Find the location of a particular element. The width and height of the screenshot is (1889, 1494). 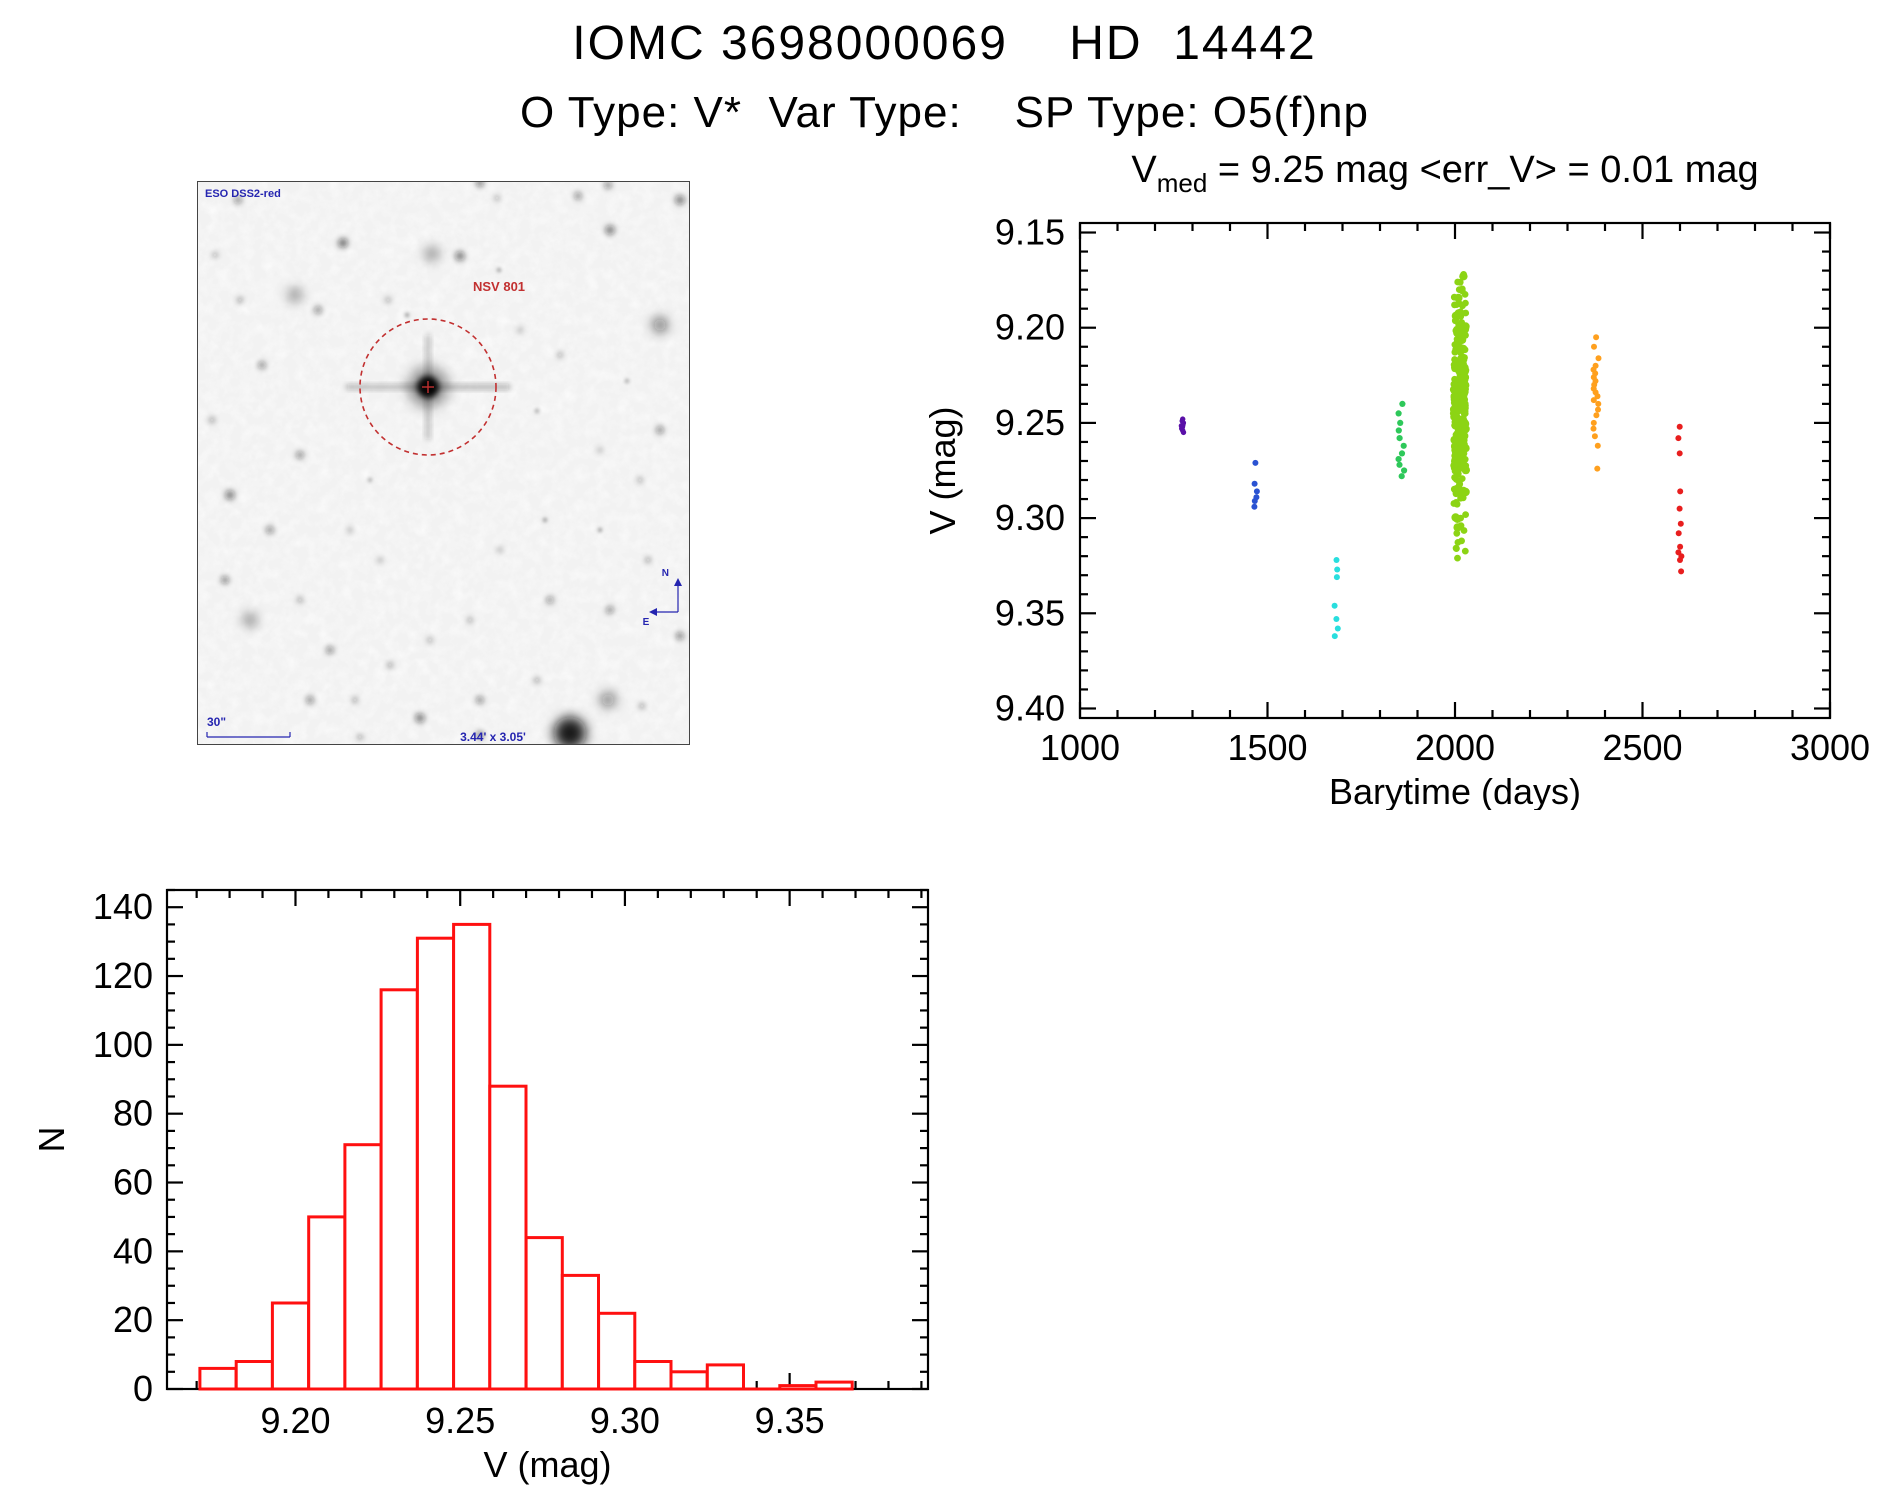

target-label: NSV 801 is located at coordinates (499, 286).